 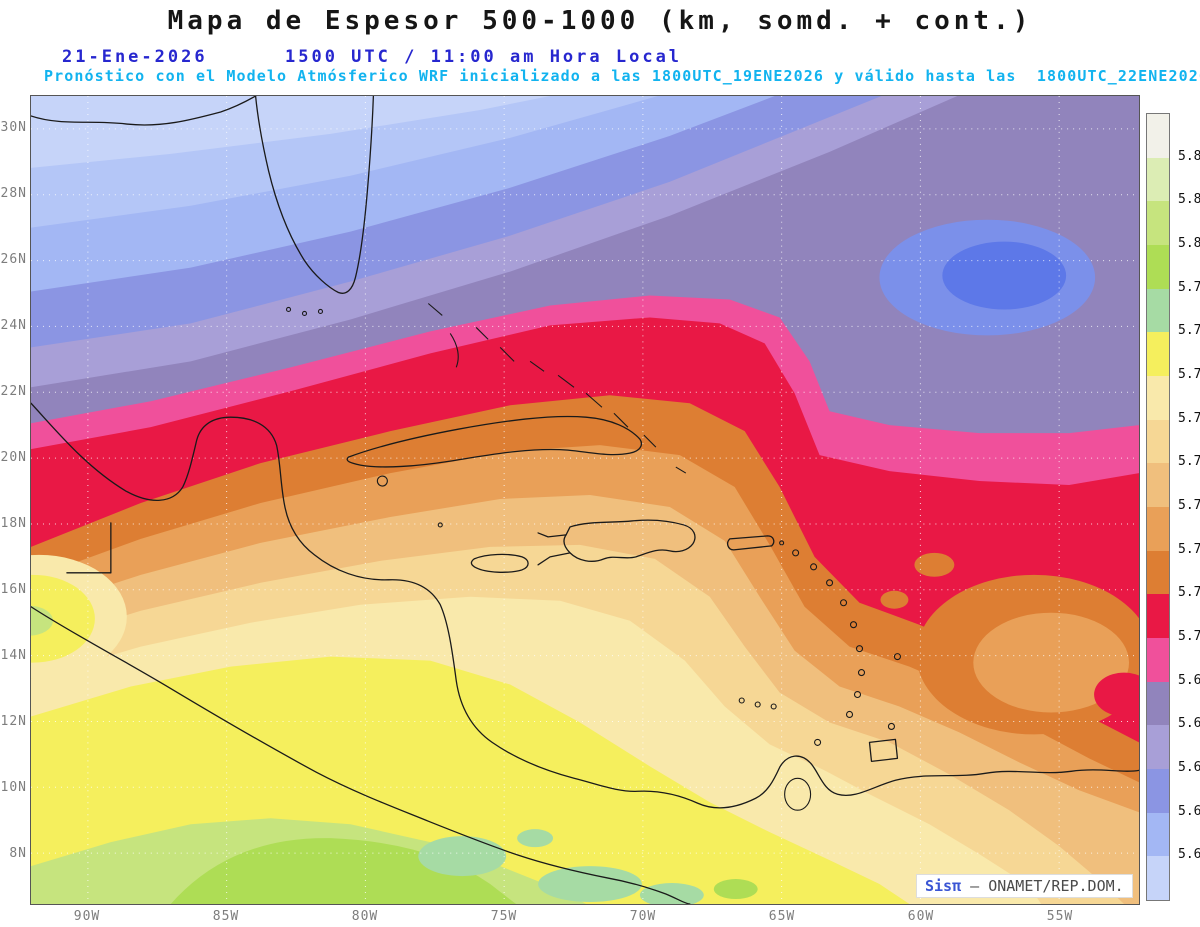 What do you see at coordinates (735, 889) in the screenshot?
I see `green-patch` at bounding box center [735, 889].